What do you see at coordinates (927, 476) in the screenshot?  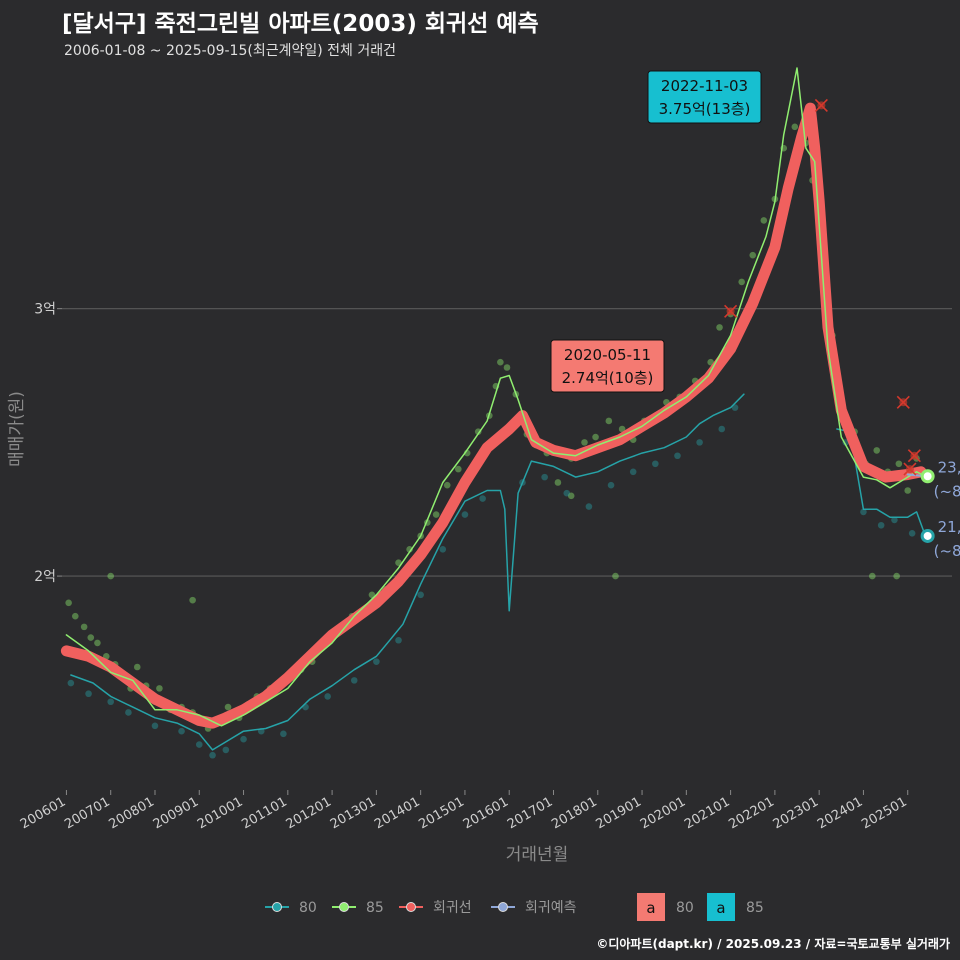 I see `end-point-s85` at bounding box center [927, 476].